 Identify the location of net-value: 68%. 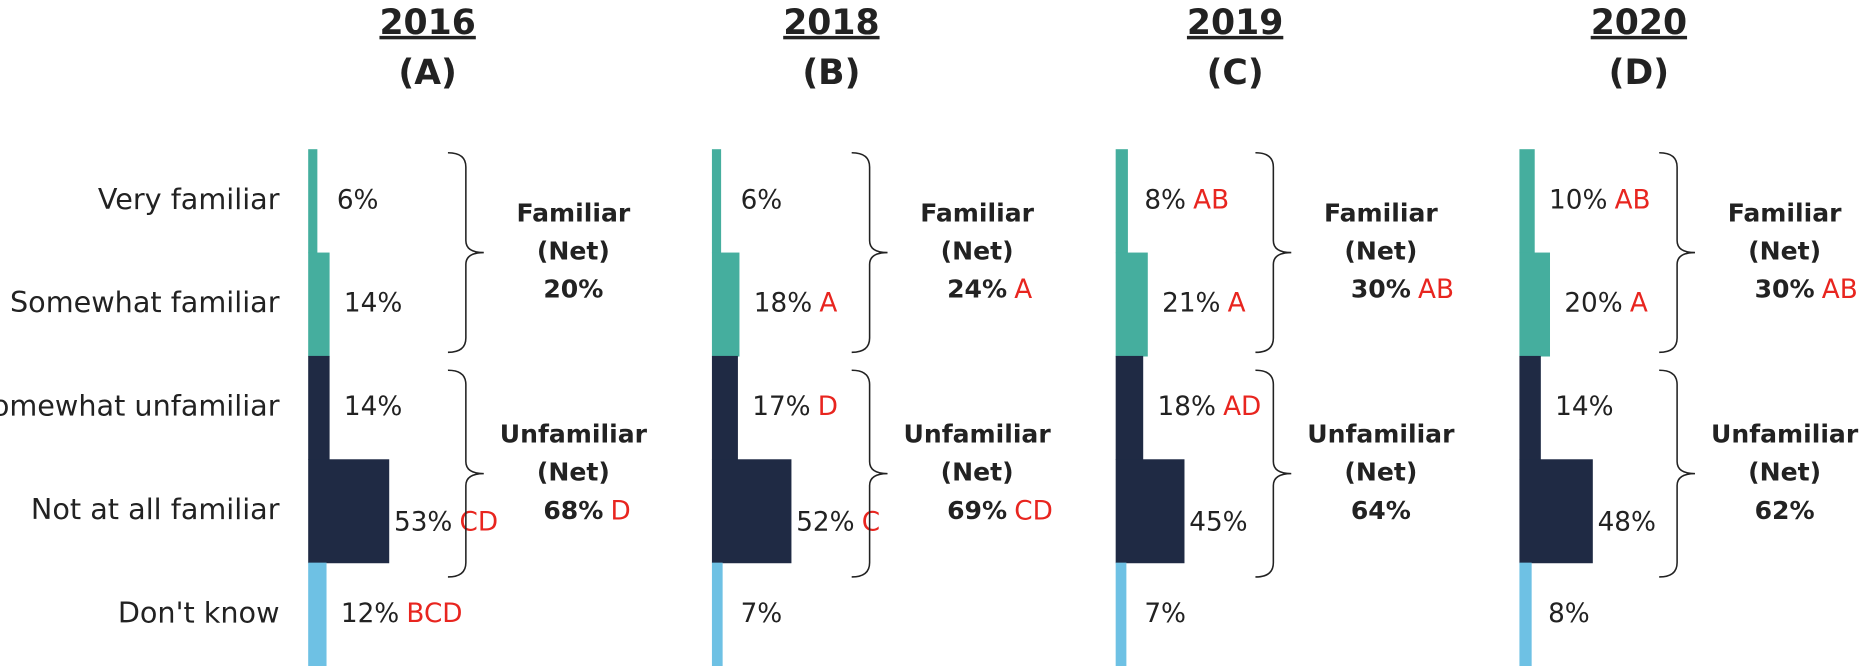
(573, 510).